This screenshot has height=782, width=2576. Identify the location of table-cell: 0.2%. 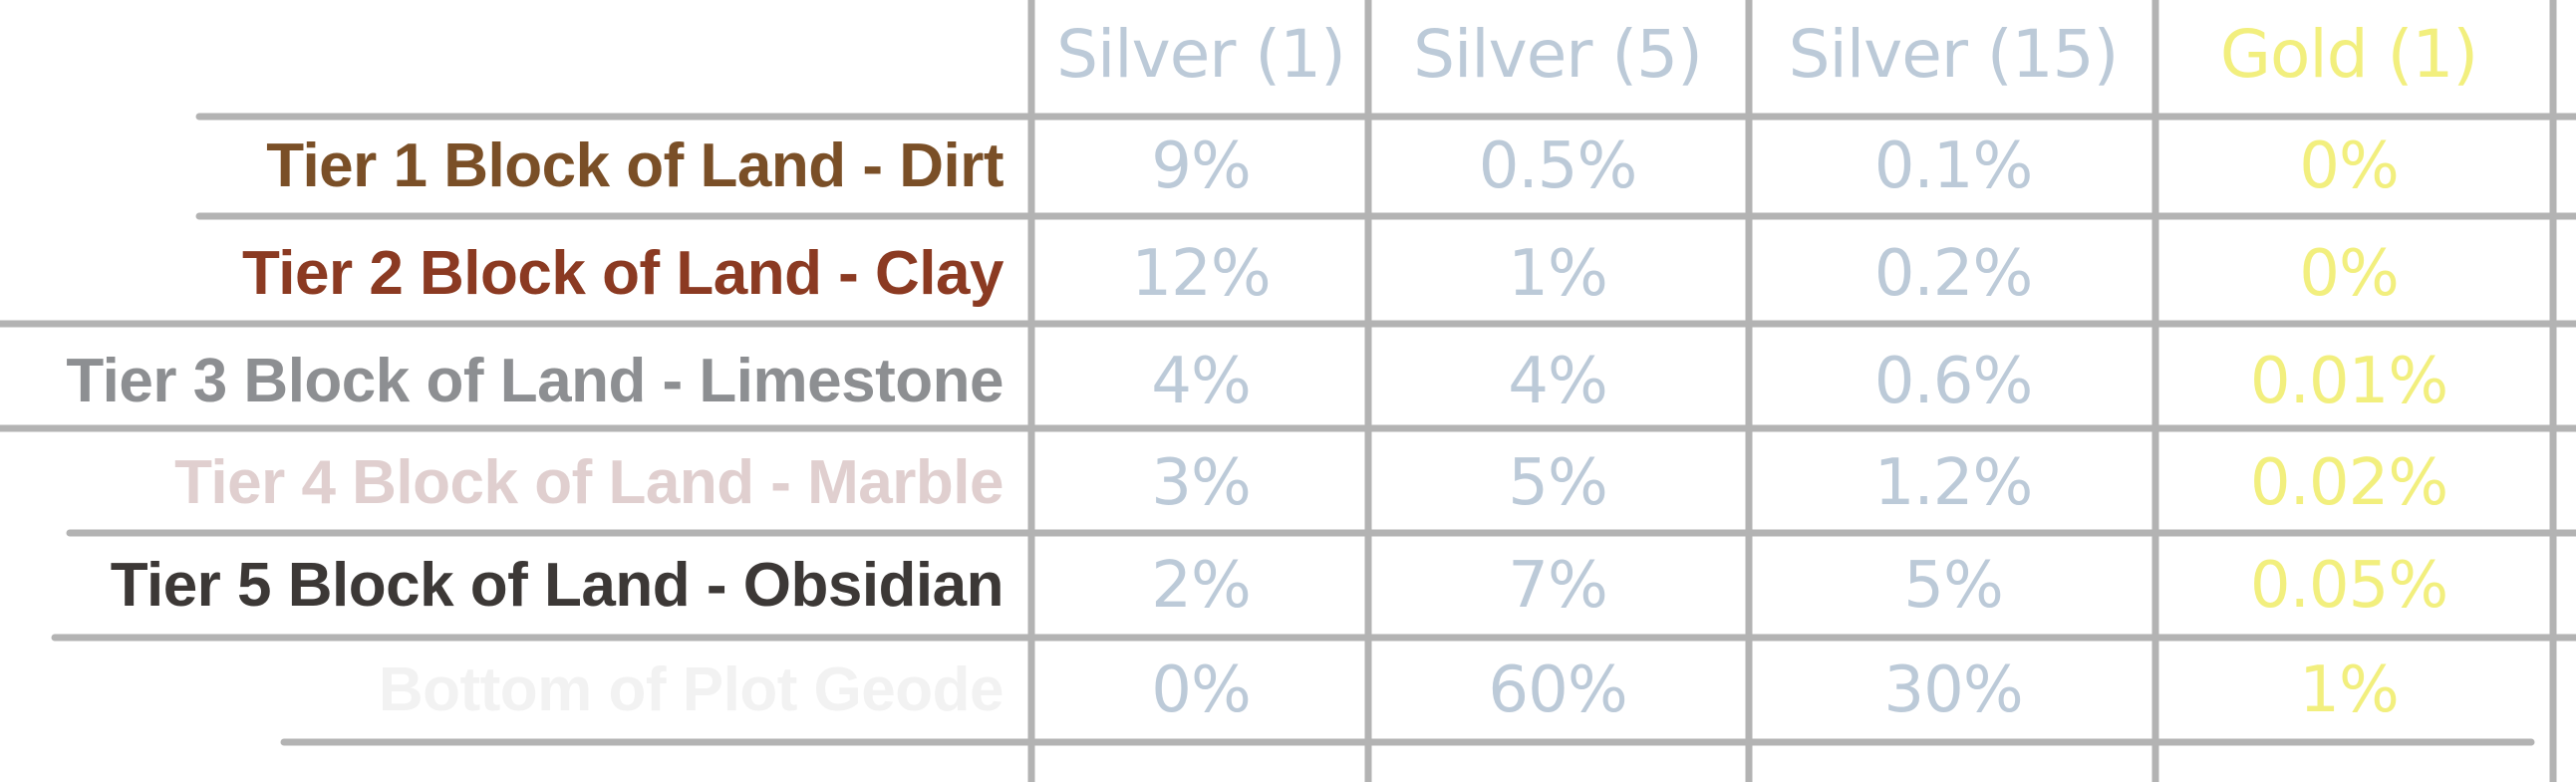
(1953, 274).